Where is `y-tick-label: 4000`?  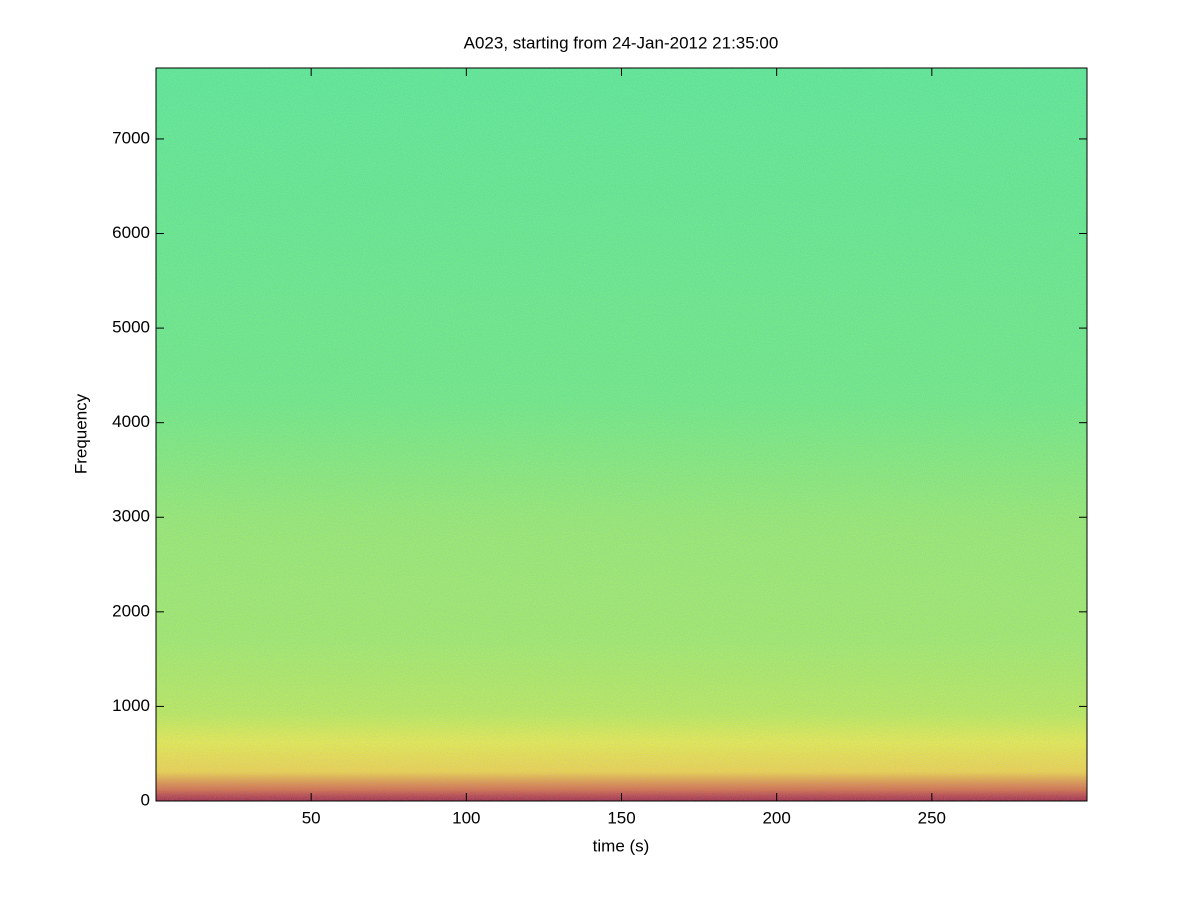 y-tick-label: 4000 is located at coordinates (131, 421).